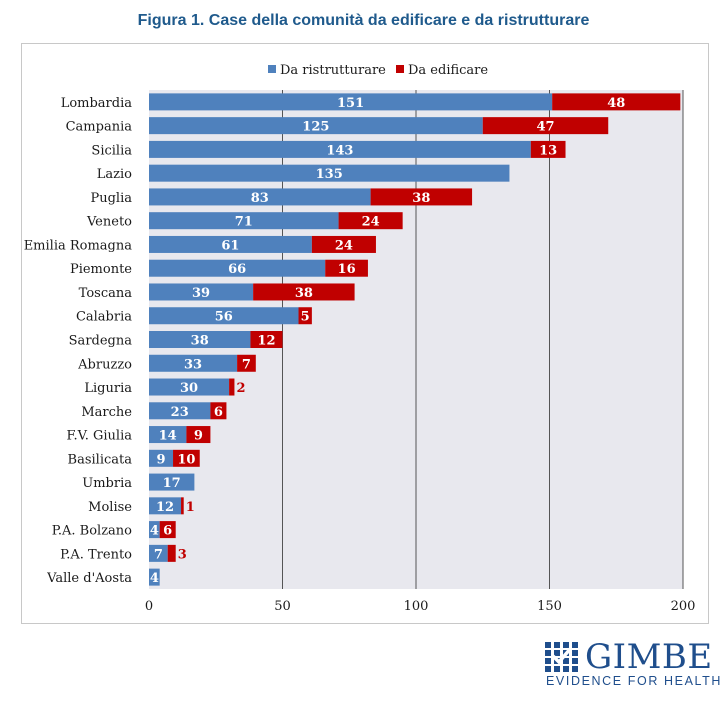 The height and width of the screenshot is (719, 727). Describe the element at coordinates (282, 606) in the screenshot. I see `x-tick-label: 50` at that location.